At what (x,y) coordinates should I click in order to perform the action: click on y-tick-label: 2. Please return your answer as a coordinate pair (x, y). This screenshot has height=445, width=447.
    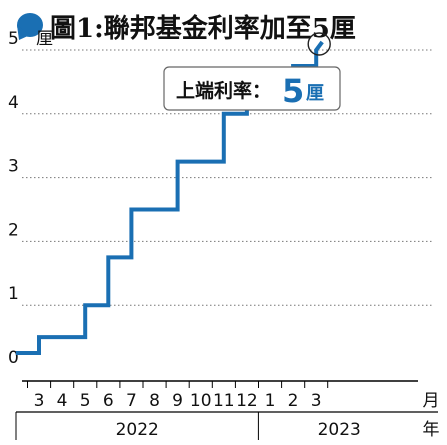
    Looking at the image, I should click on (13, 230).